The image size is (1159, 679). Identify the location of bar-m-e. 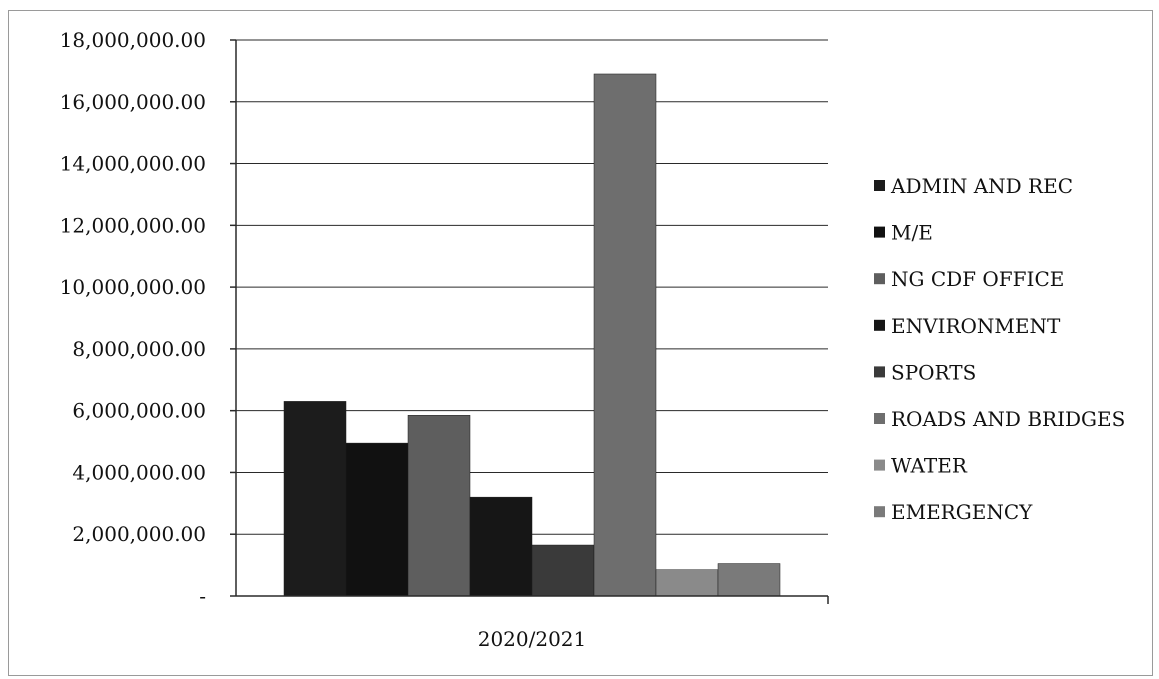
(377, 519).